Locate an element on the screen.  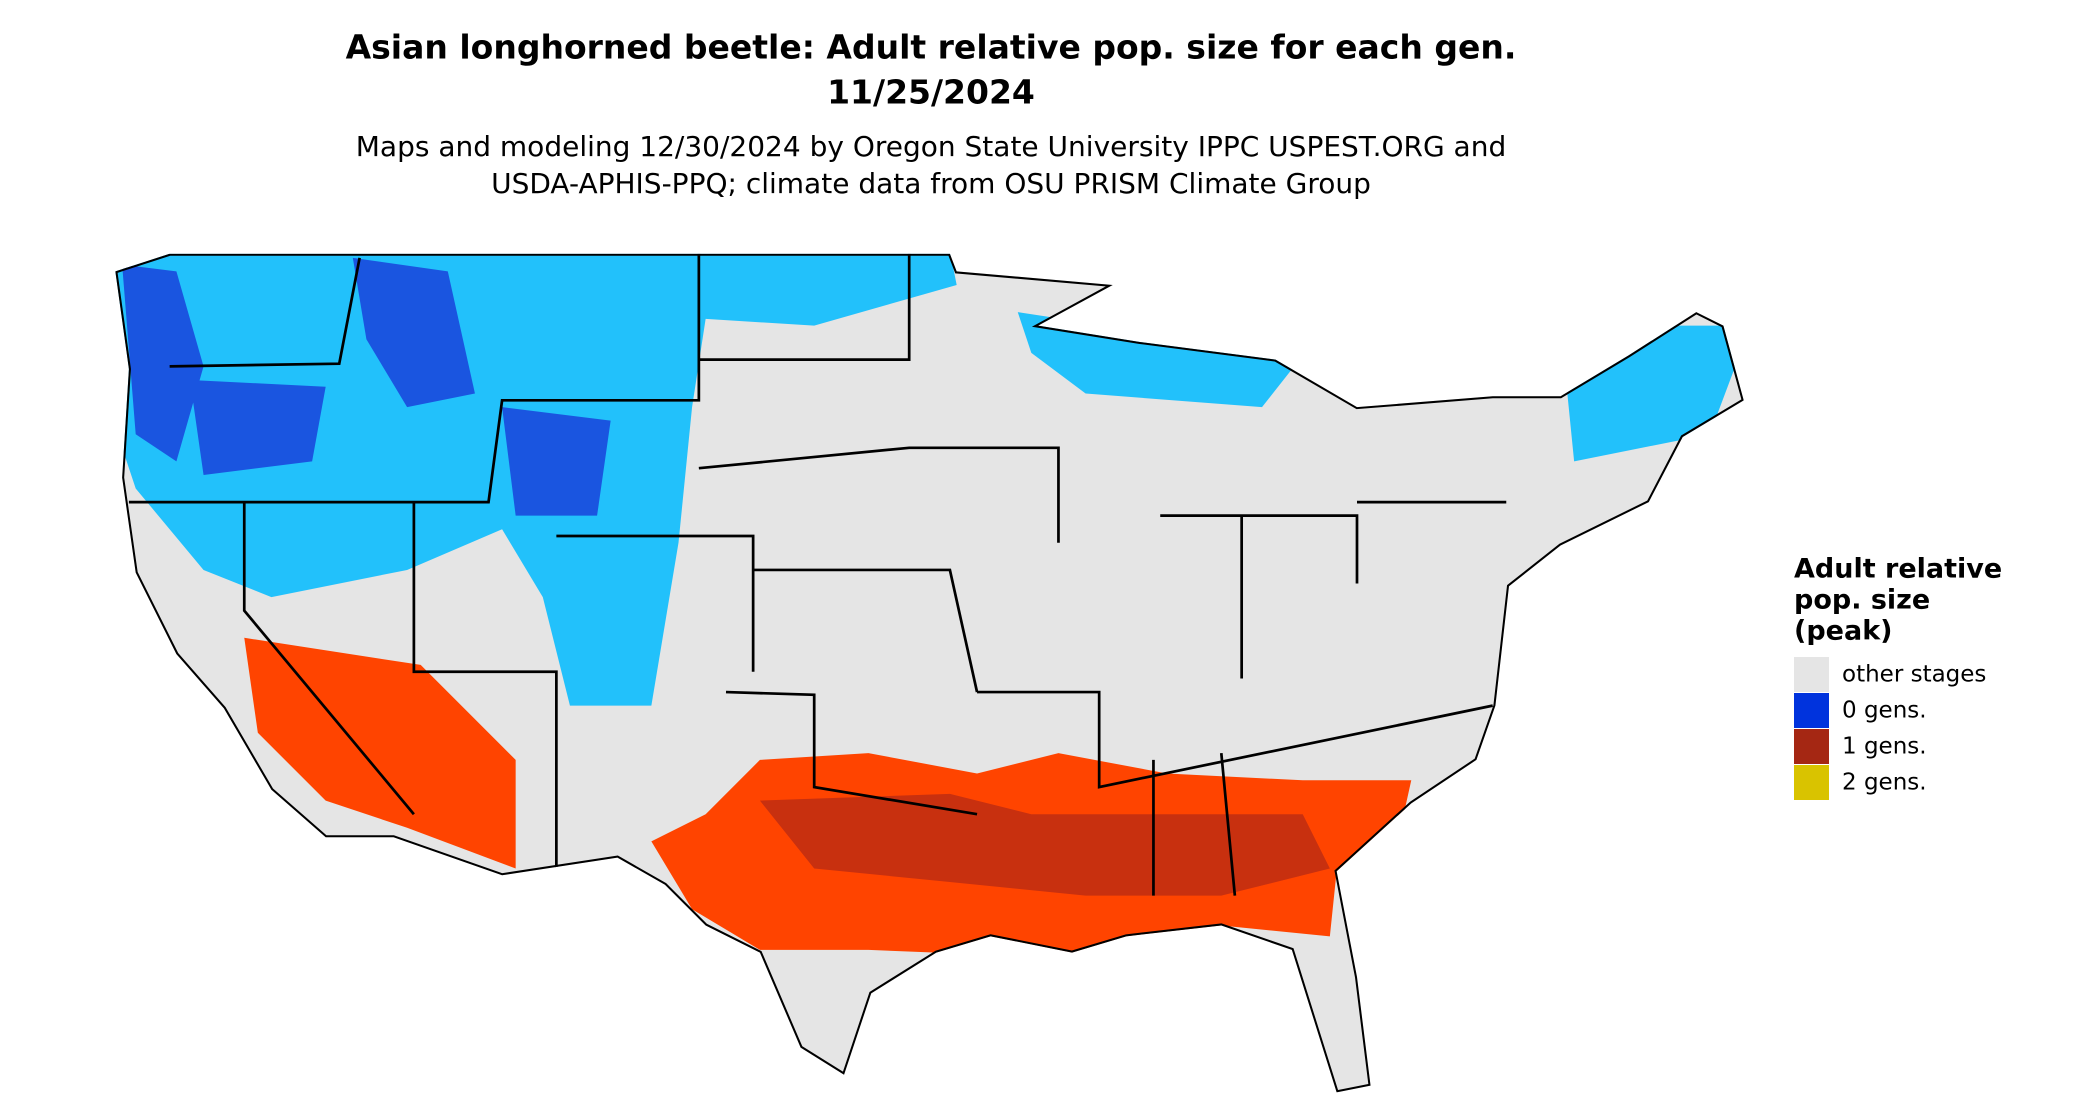
legend-title: pop. size is located at coordinates (1862, 600).